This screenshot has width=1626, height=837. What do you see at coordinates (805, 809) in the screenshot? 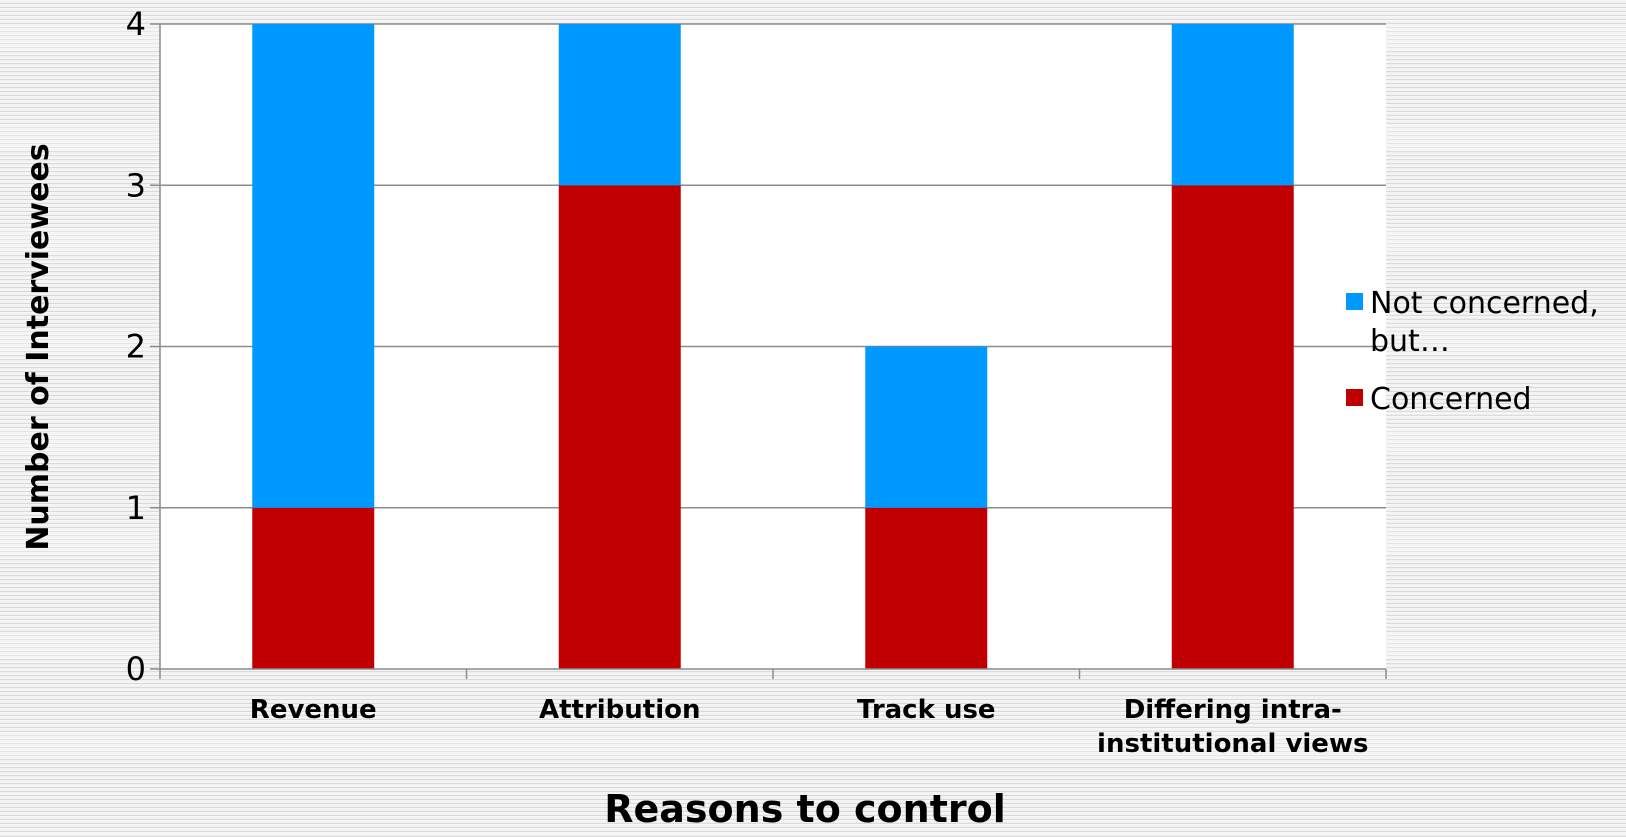
I see `x-axis-title: Reasons to control` at bounding box center [805, 809].